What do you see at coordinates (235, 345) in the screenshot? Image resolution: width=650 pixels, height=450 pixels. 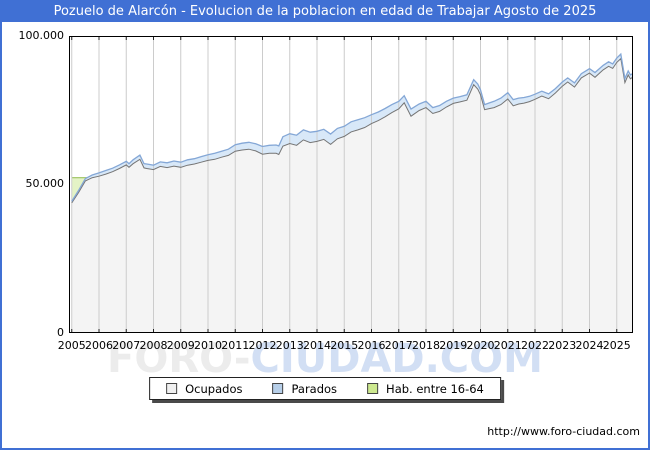 I see `x-axis-label: 2011` at bounding box center [235, 345].